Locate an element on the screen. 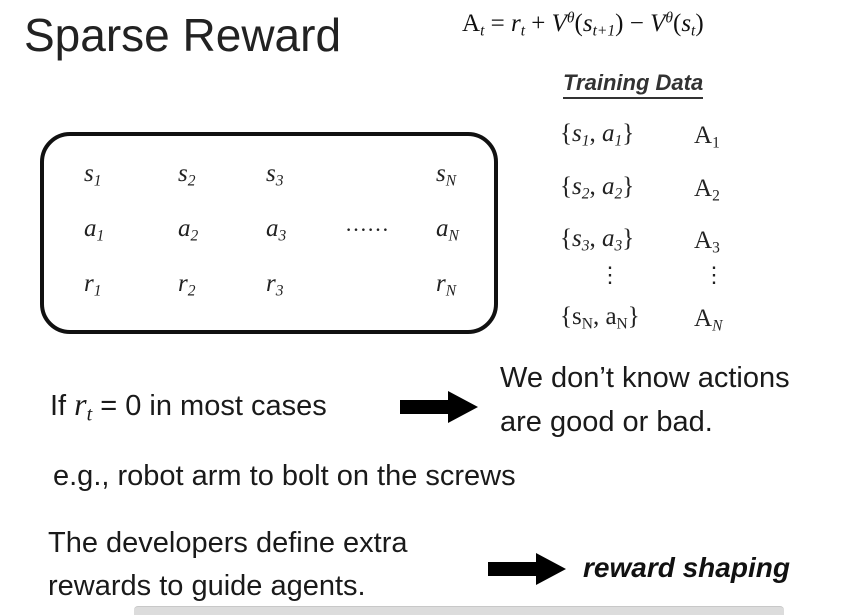 Image resolution: width=851 pixels, height=615 pixels. td-adv-N: AN is located at coordinates (708, 320).